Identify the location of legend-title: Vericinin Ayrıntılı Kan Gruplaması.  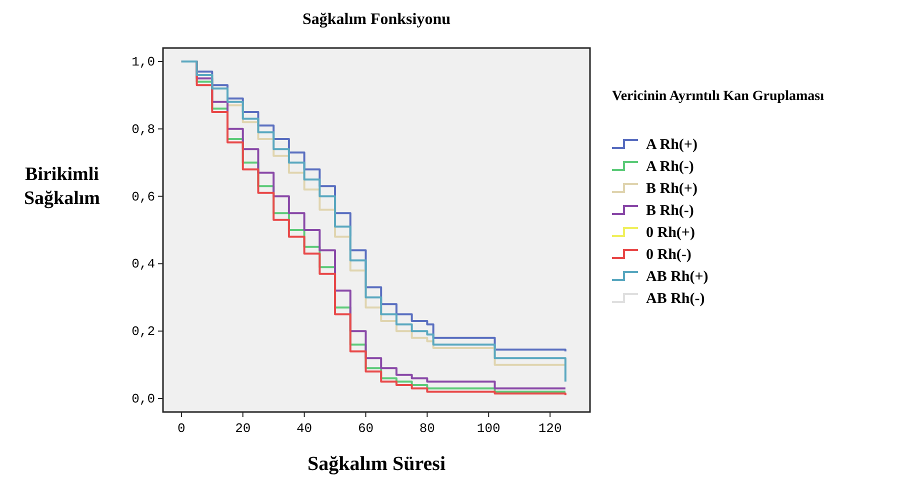
(718, 96).